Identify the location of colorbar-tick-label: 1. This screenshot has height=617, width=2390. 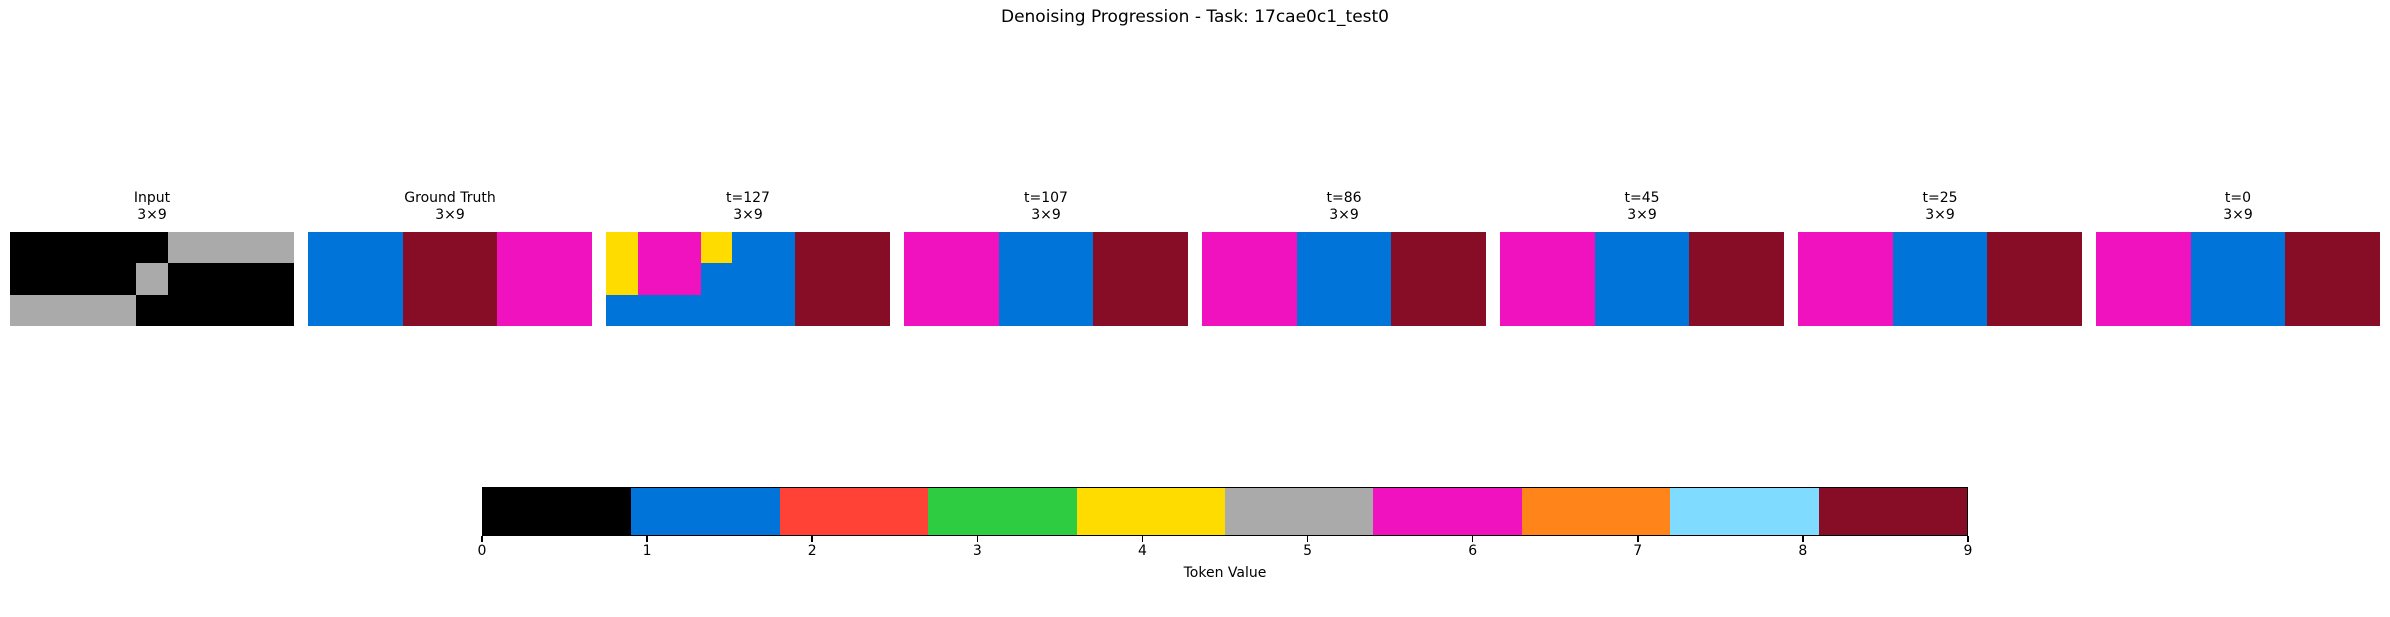
(647, 551).